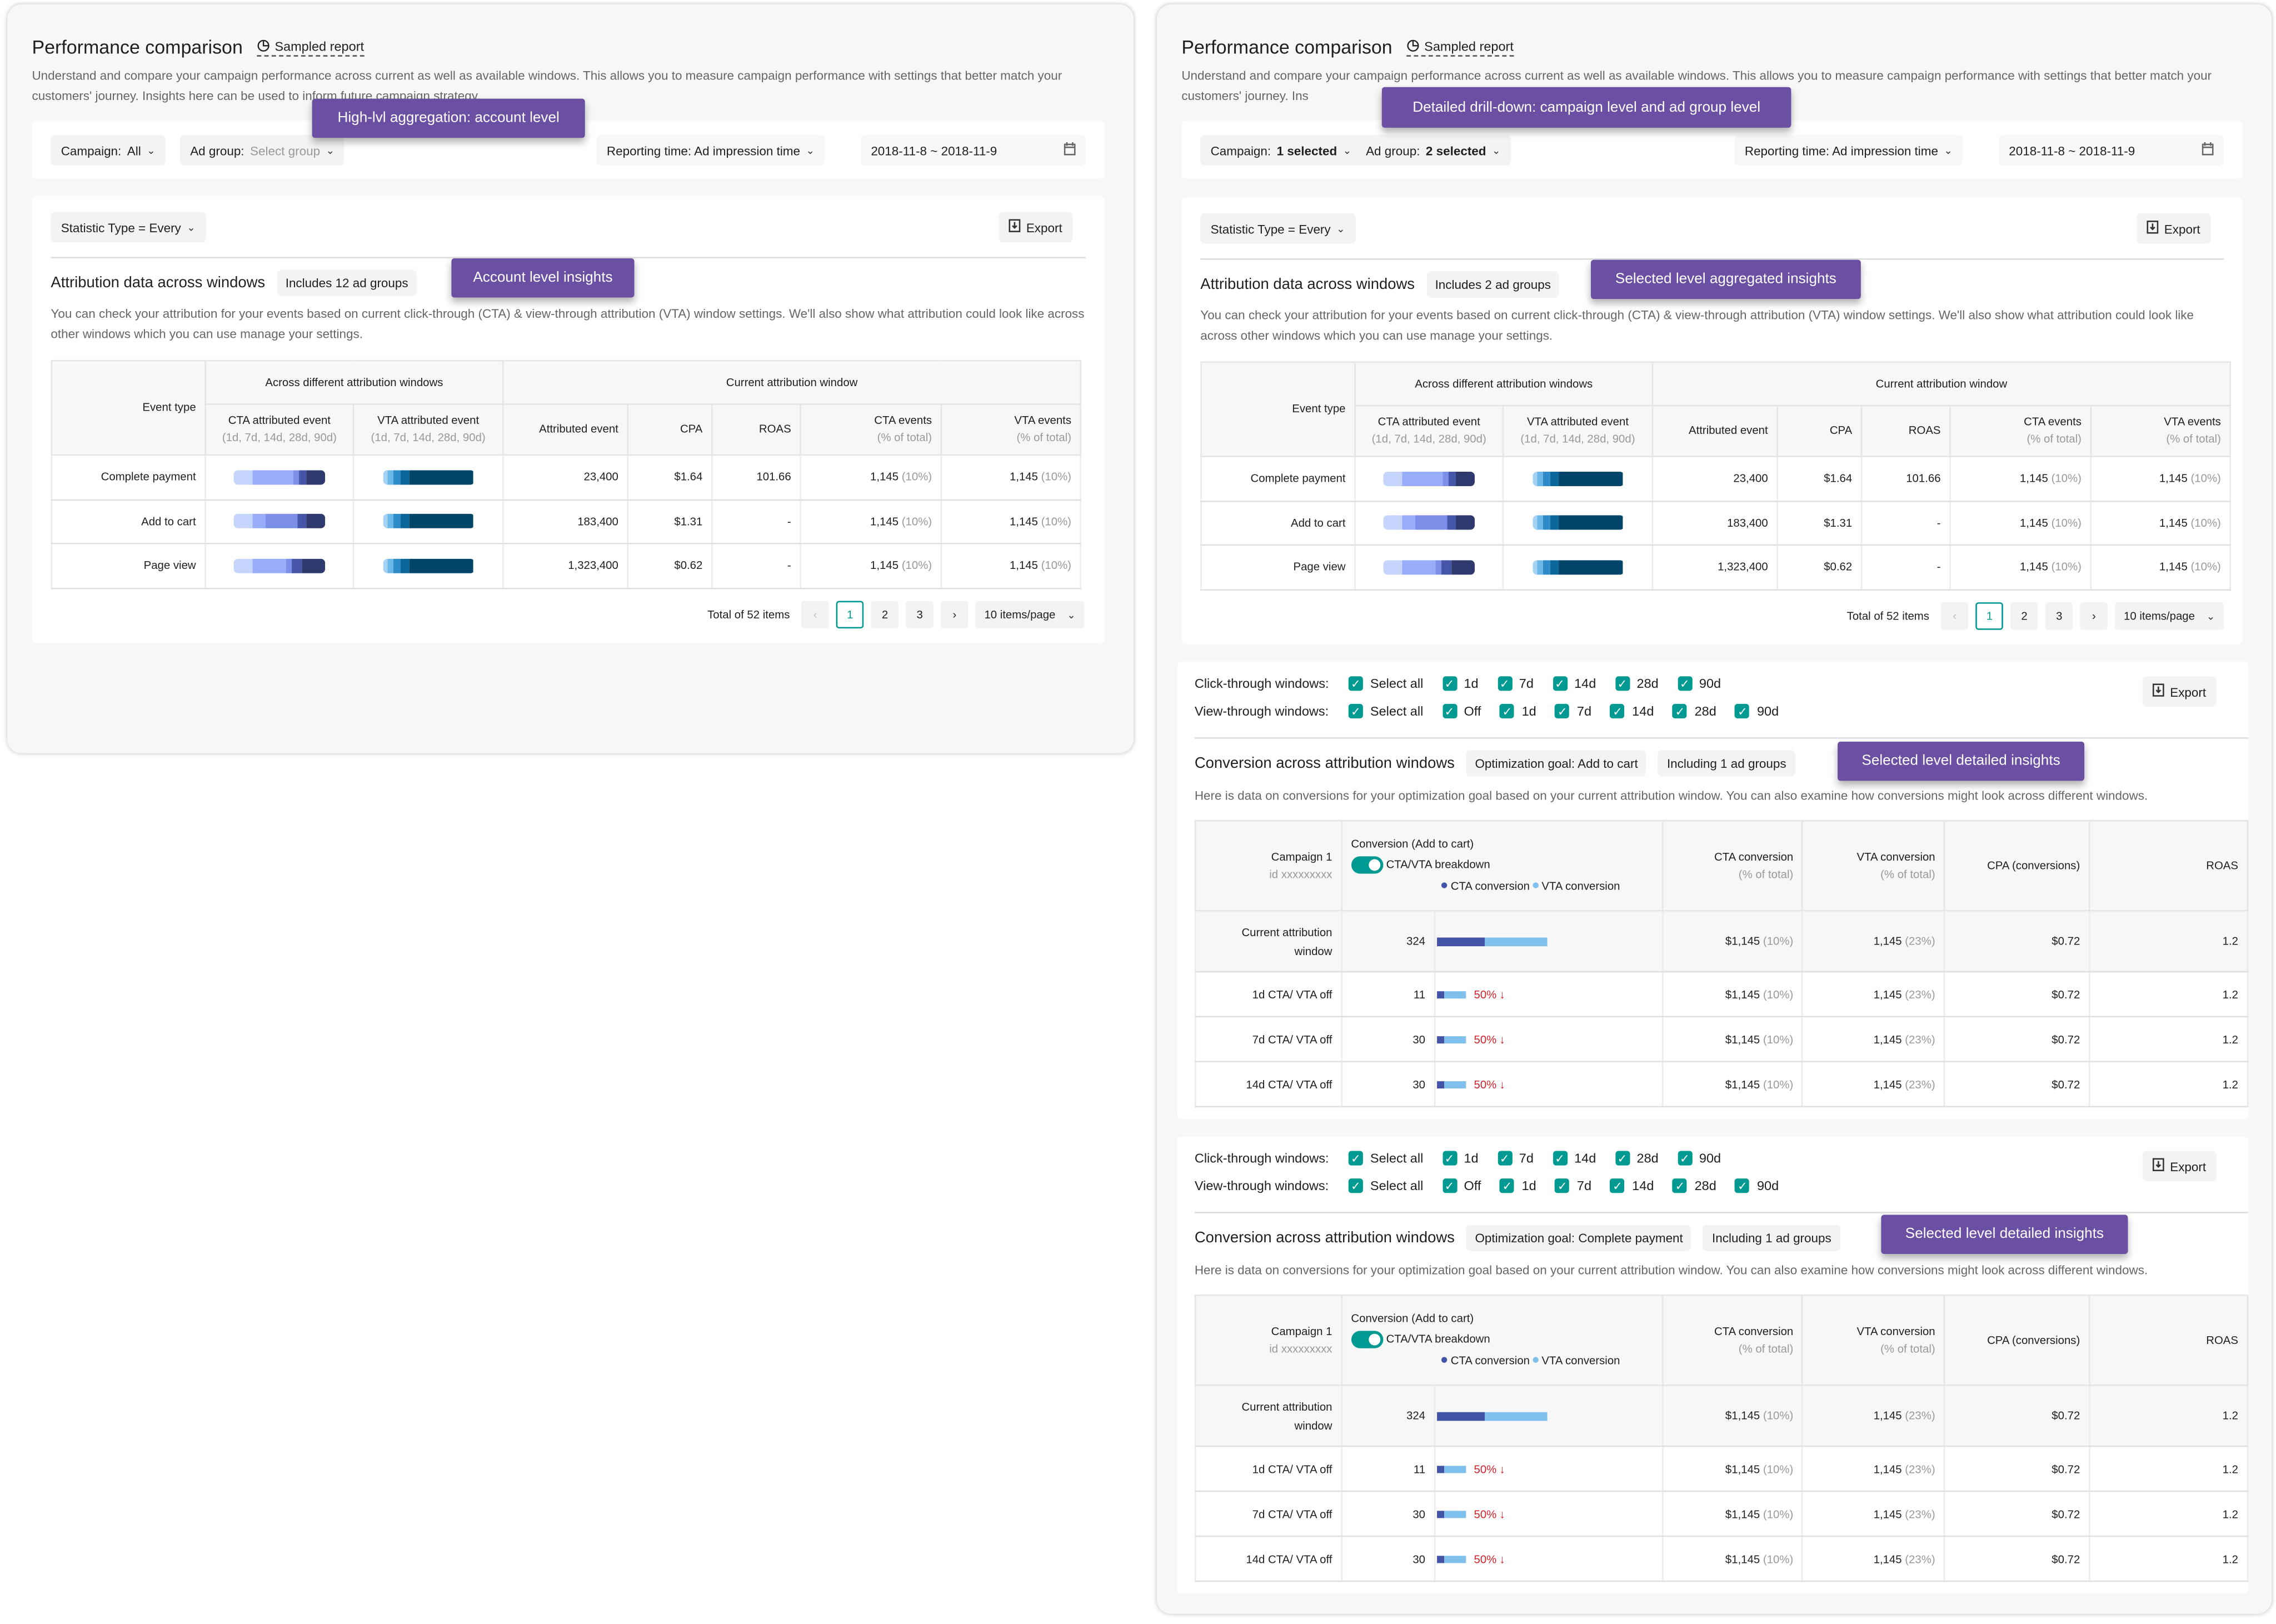 The width and height of the screenshot is (2276, 1624). I want to click on legend-cta-label: CTA conversion, so click(1490, 1360).